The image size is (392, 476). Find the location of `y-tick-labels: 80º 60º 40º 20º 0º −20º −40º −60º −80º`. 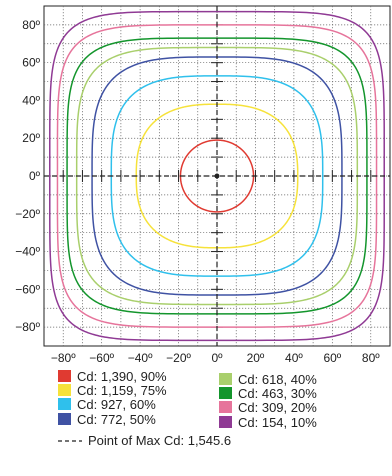

y-tick-labels: 80º 60º 40º 20º 0º −20º −40º −60º −80º is located at coordinates (27, 176).